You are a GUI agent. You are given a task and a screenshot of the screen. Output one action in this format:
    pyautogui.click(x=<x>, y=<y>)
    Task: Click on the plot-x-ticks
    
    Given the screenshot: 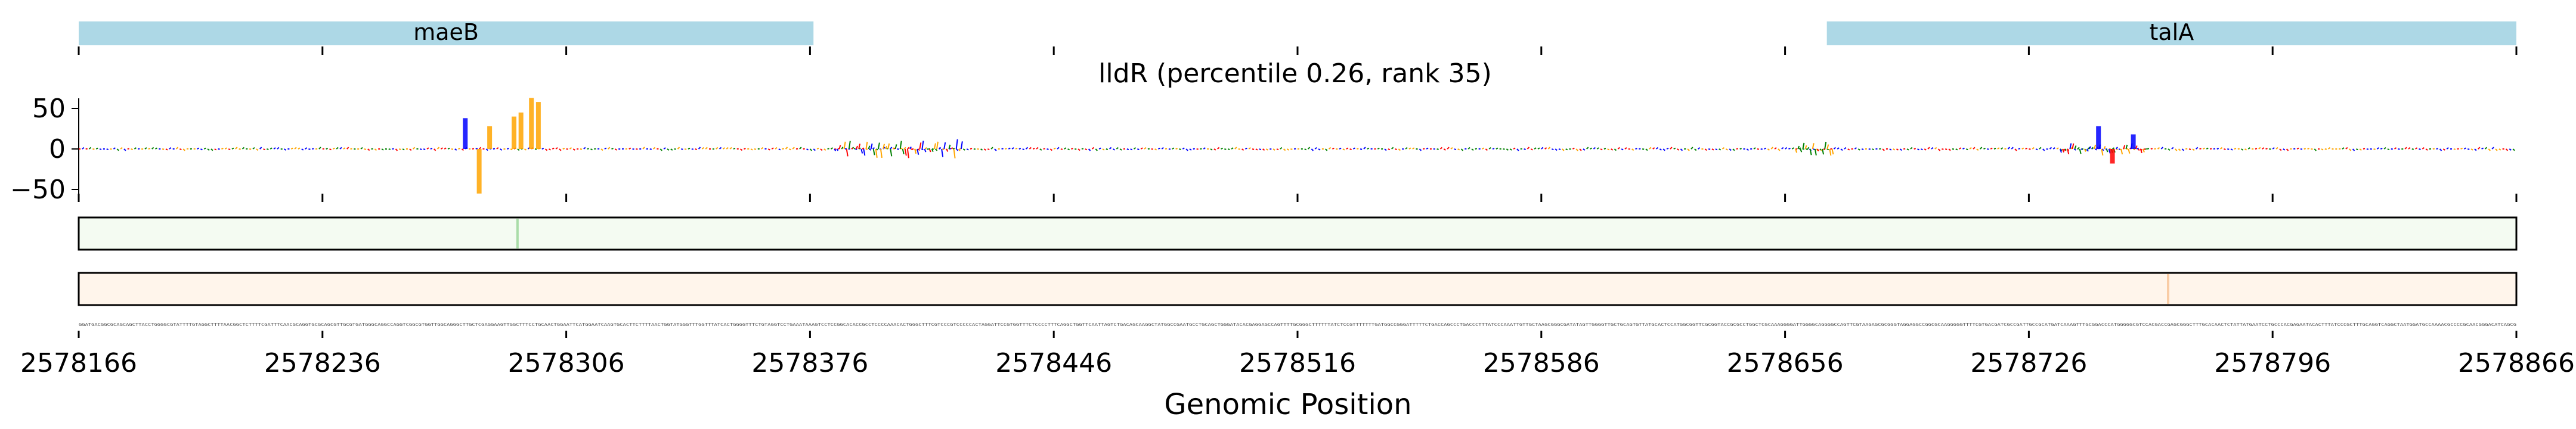 What is the action you would take?
    pyautogui.click(x=1298, y=198)
    